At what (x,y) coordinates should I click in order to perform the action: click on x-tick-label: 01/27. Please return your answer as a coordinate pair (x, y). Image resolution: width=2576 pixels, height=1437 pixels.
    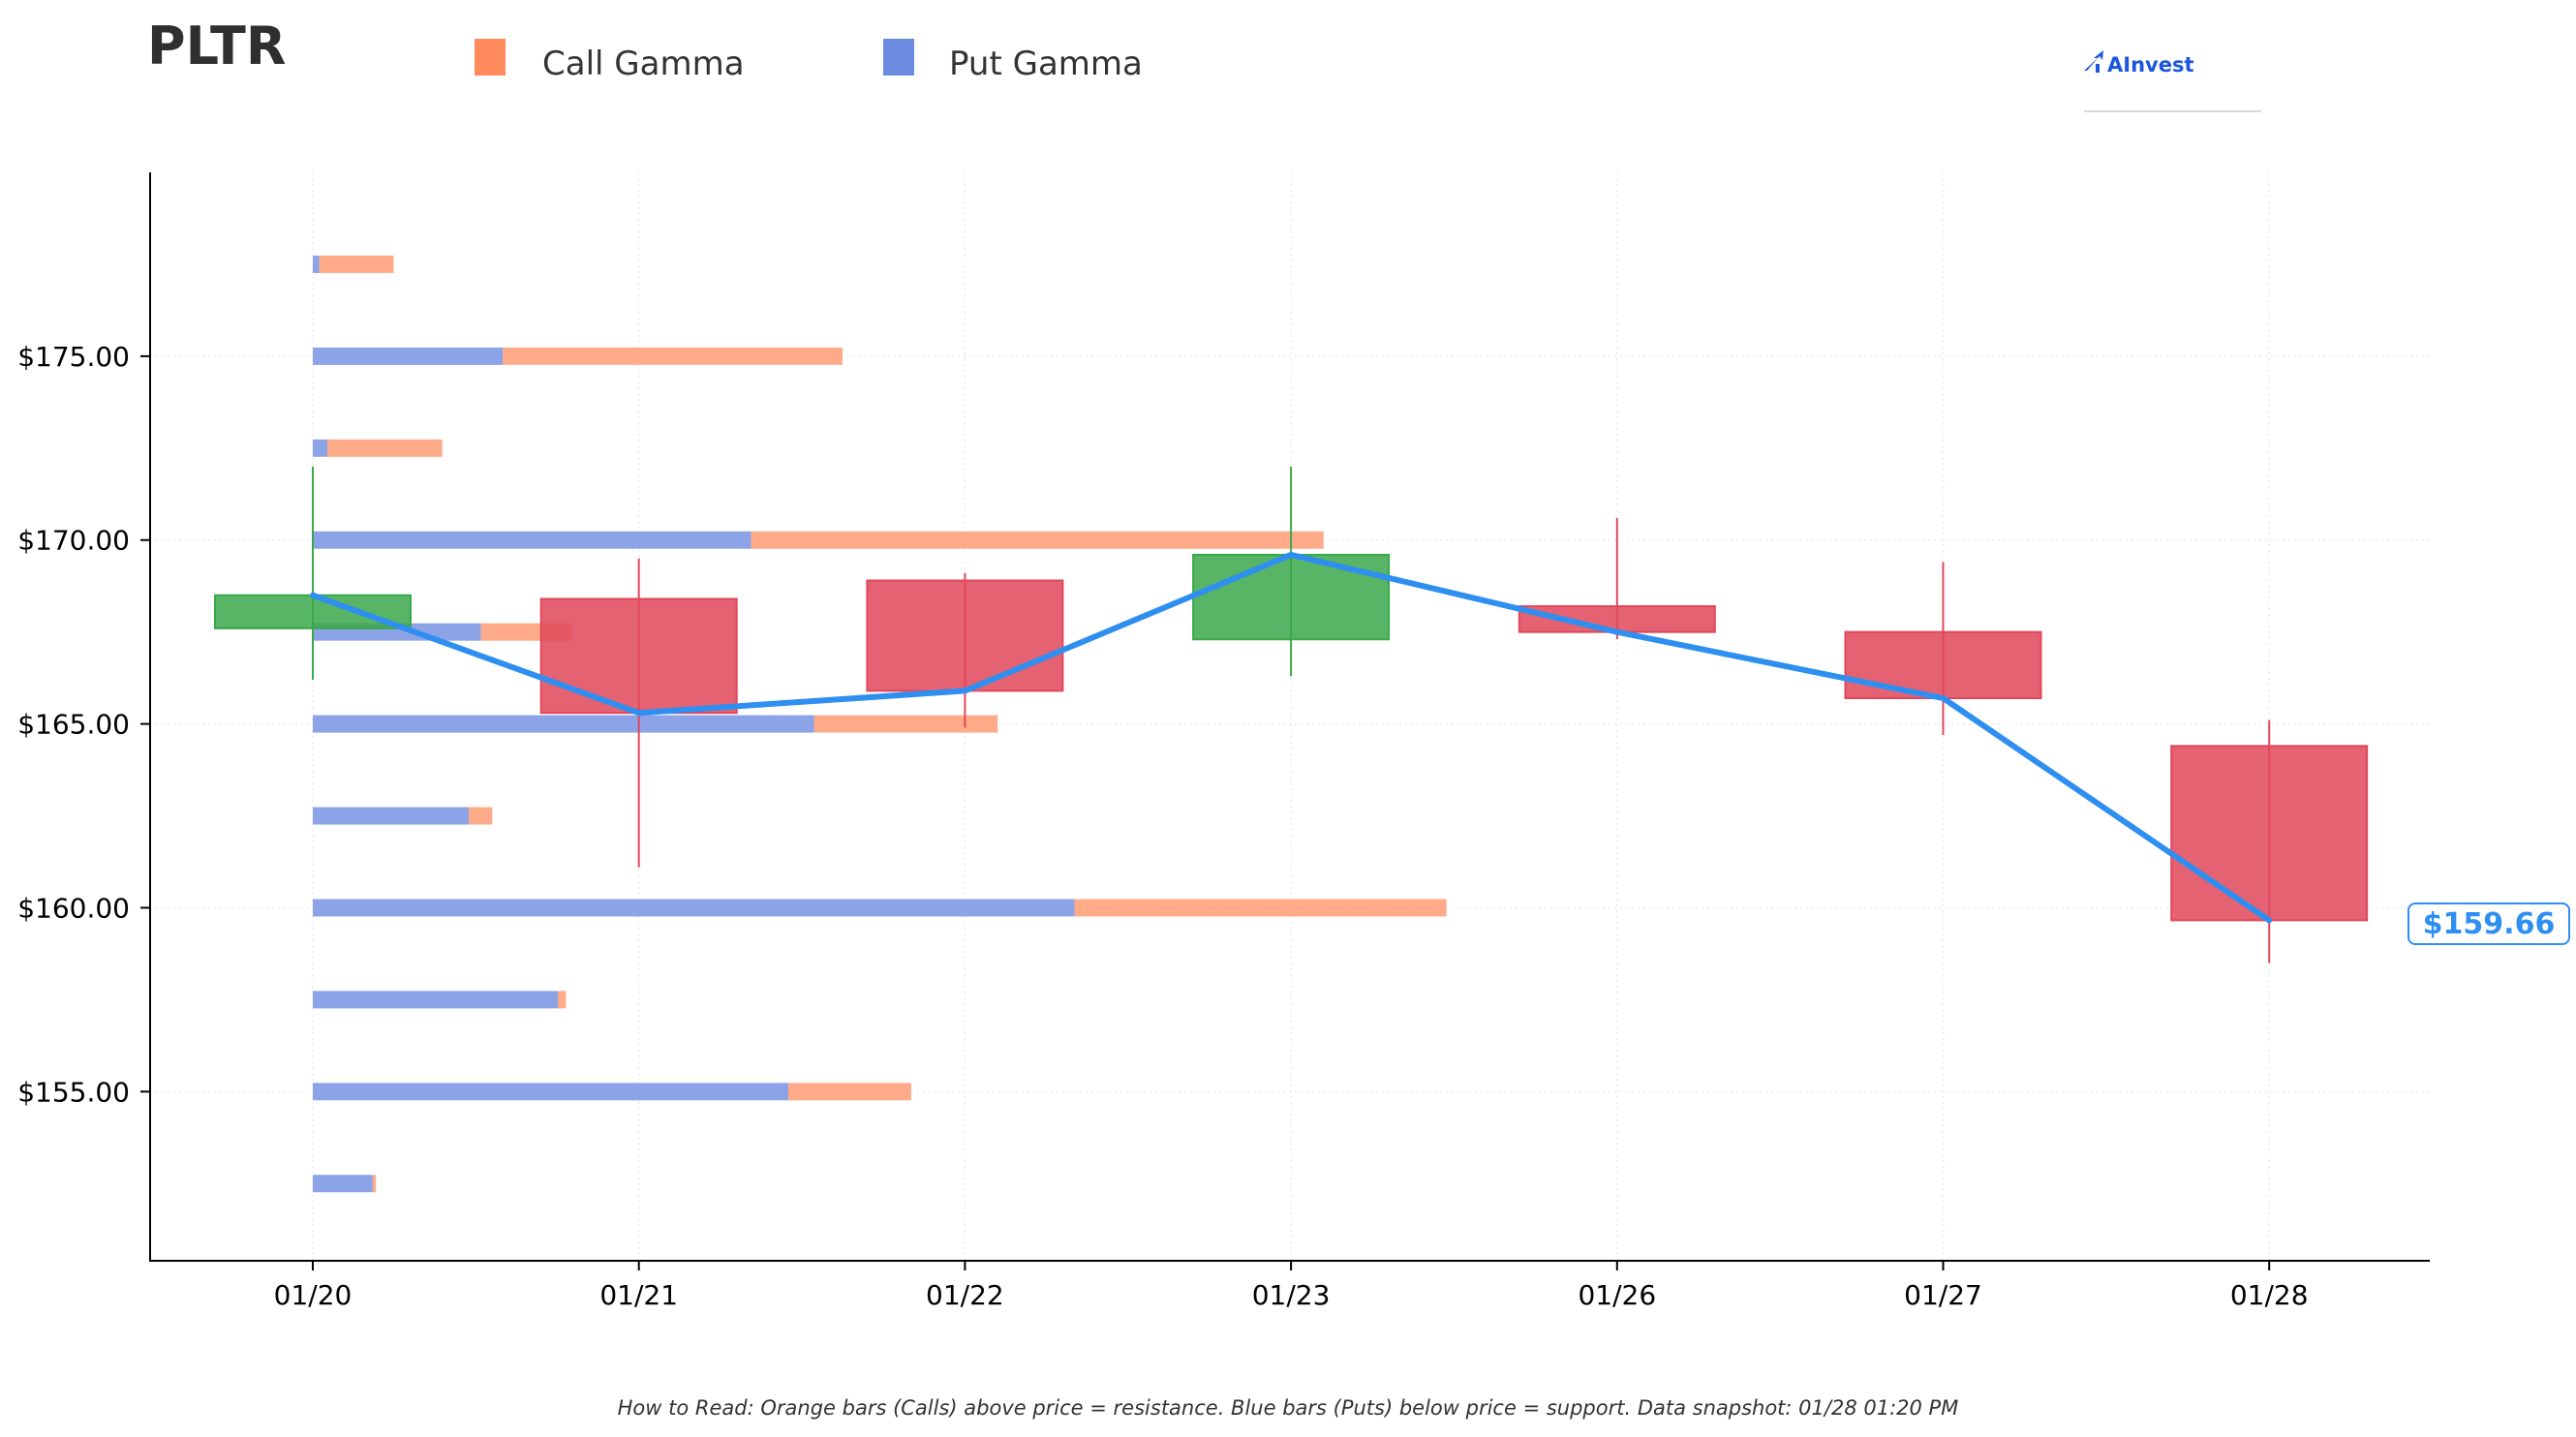
    Looking at the image, I should click on (1943, 1295).